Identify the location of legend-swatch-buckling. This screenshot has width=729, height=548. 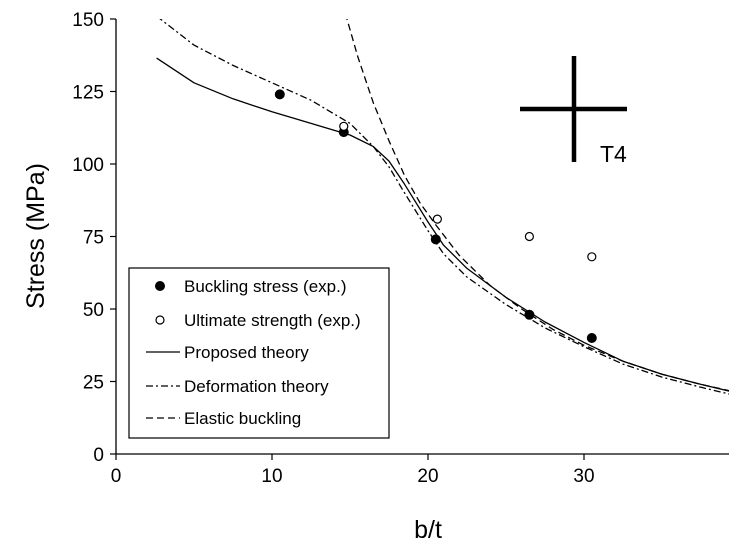
(160, 286).